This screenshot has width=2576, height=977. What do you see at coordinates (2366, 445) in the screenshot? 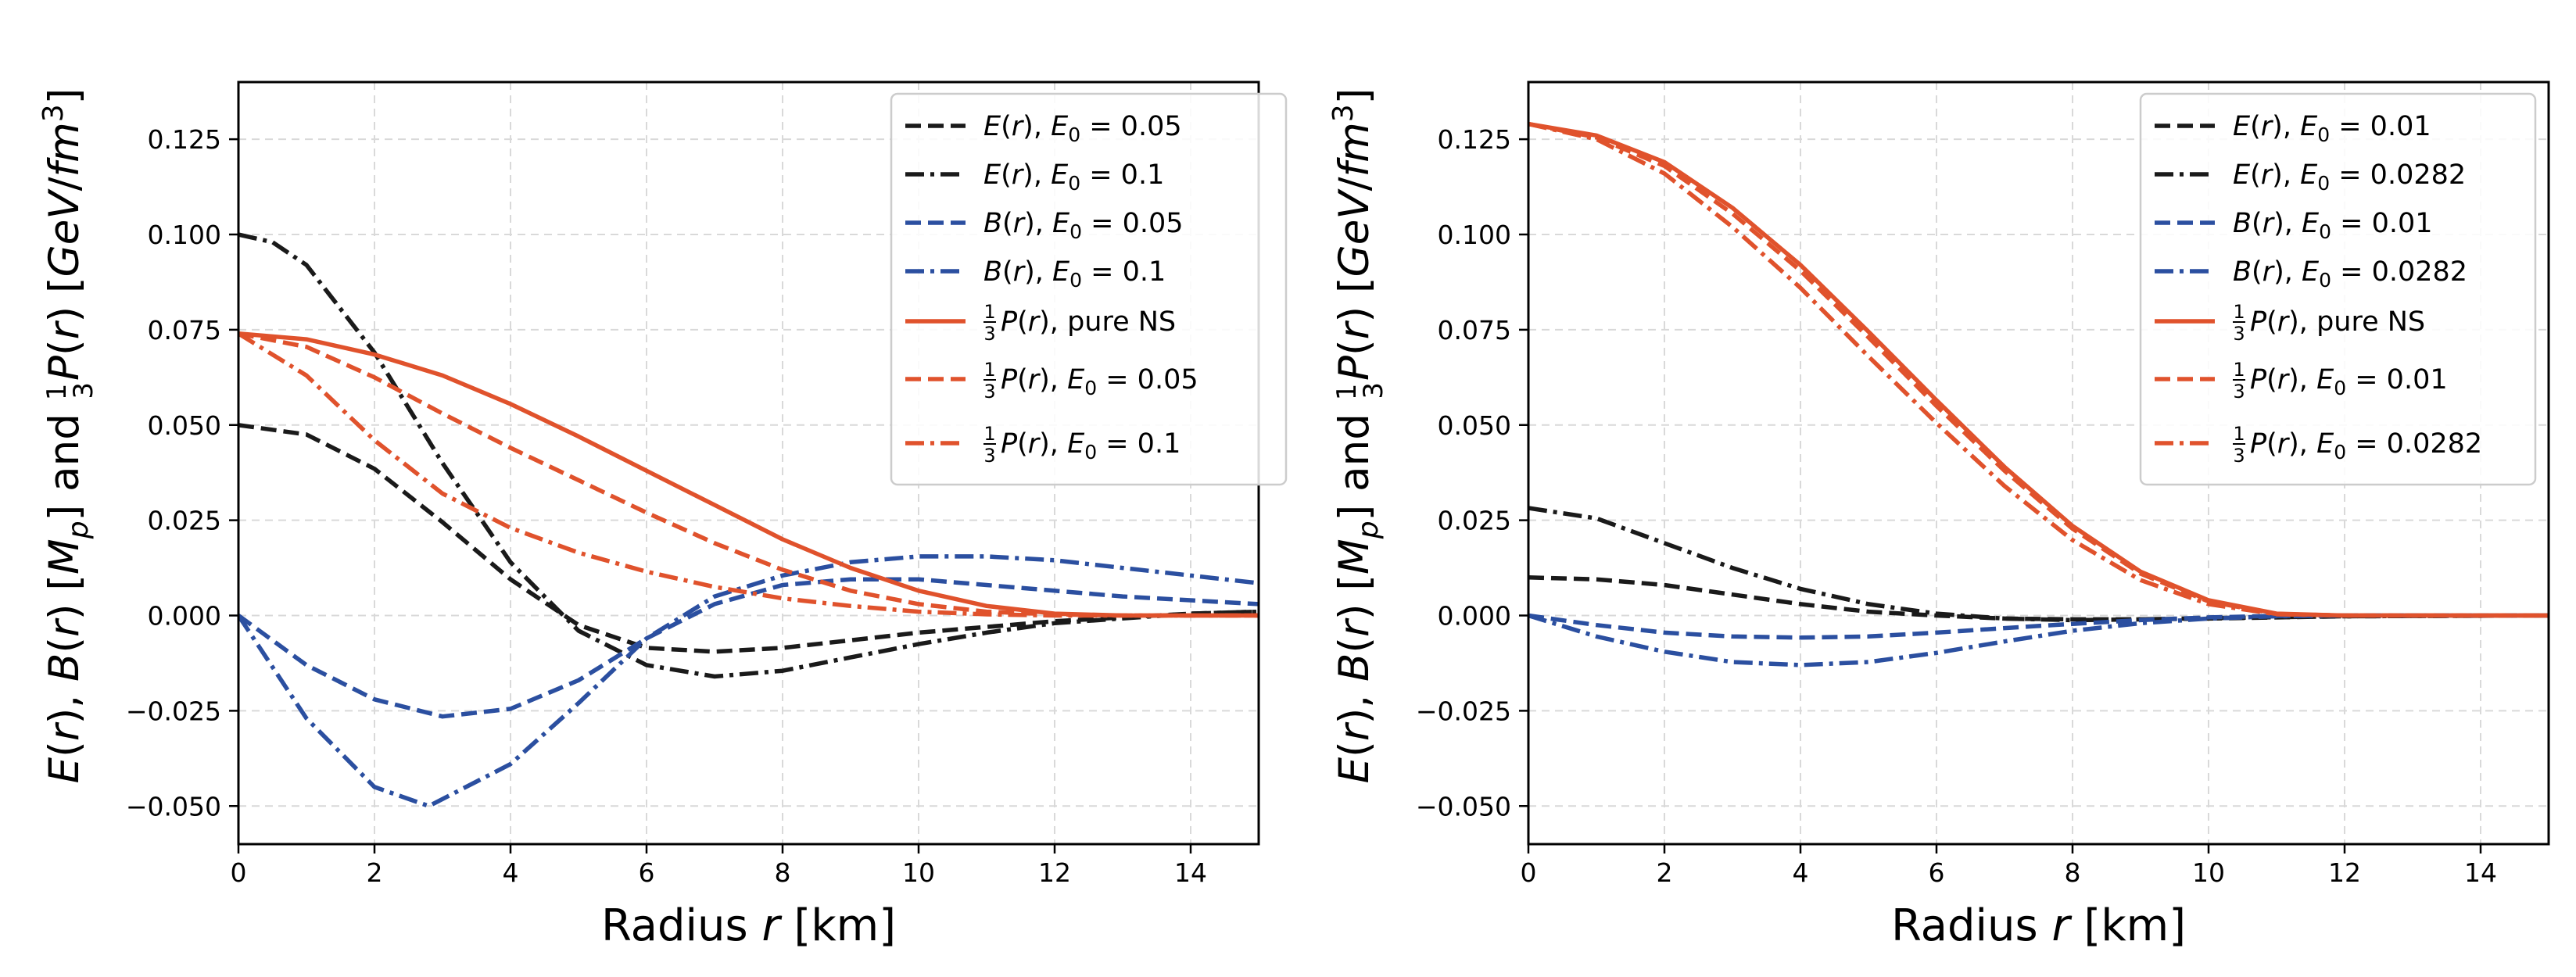
I see `legend-label: P(r), E0 = 0.0282` at bounding box center [2366, 445].